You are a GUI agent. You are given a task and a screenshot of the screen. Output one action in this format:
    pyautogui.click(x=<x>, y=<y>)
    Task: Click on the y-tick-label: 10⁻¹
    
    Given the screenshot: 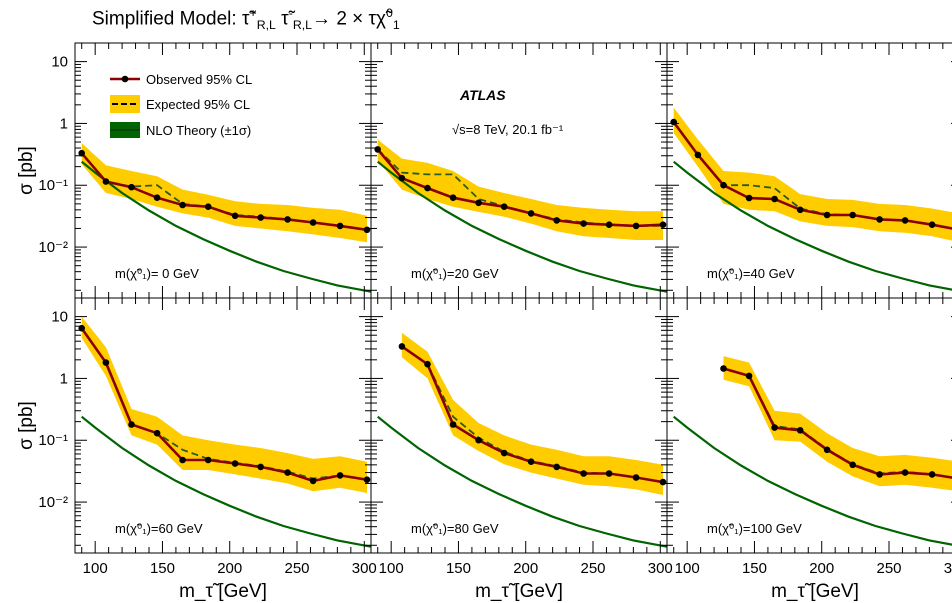 What is the action you would take?
    pyautogui.click(x=53, y=440)
    